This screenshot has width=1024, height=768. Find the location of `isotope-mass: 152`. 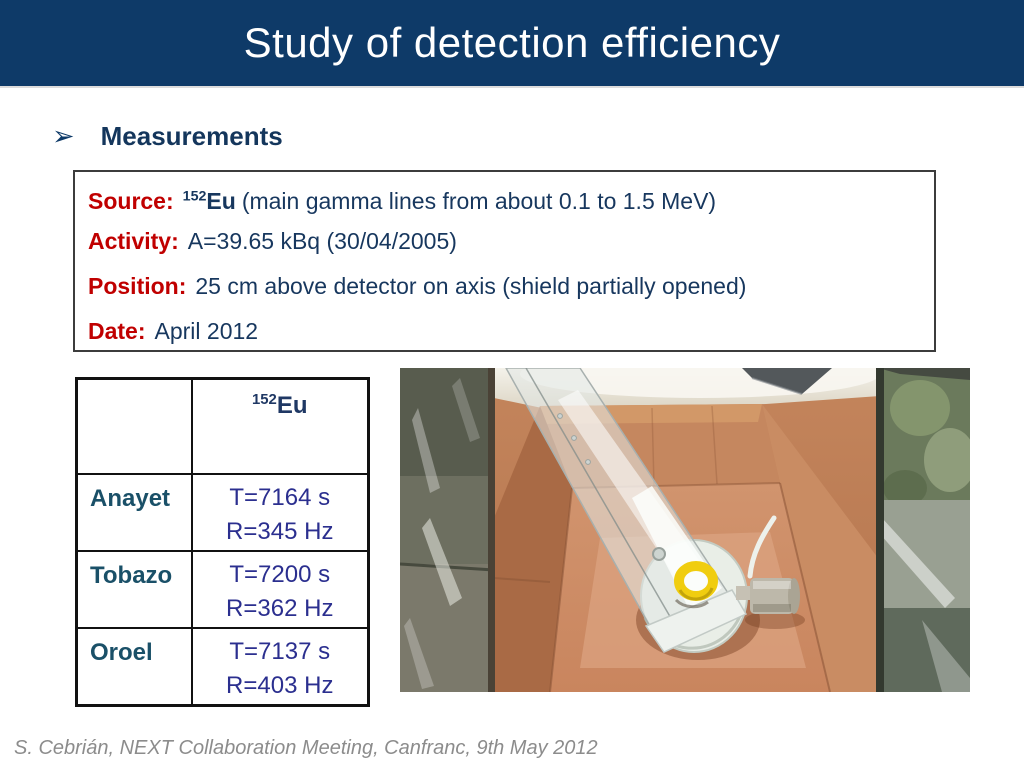

isotope-mass: 152 is located at coordinates (194, 196).